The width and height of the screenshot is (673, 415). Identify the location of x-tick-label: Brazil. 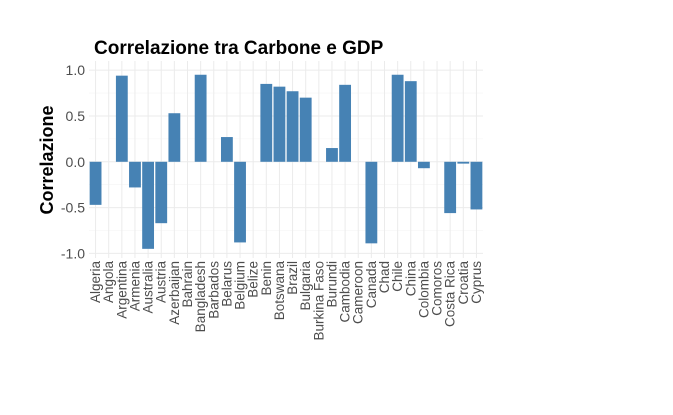
(292, 278).